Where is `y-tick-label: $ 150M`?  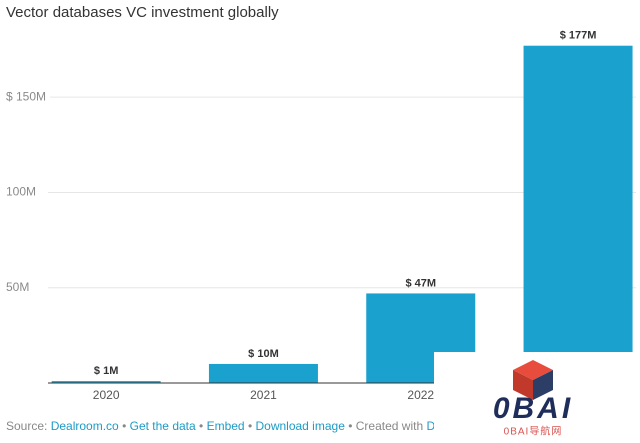 y-tick-label: $ 150M is located at coordinates (26, 96).